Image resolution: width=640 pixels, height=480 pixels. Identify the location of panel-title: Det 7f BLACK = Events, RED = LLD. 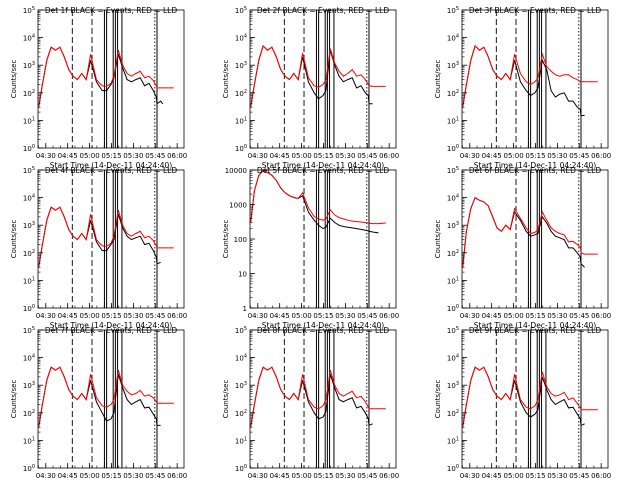
(111, 330).